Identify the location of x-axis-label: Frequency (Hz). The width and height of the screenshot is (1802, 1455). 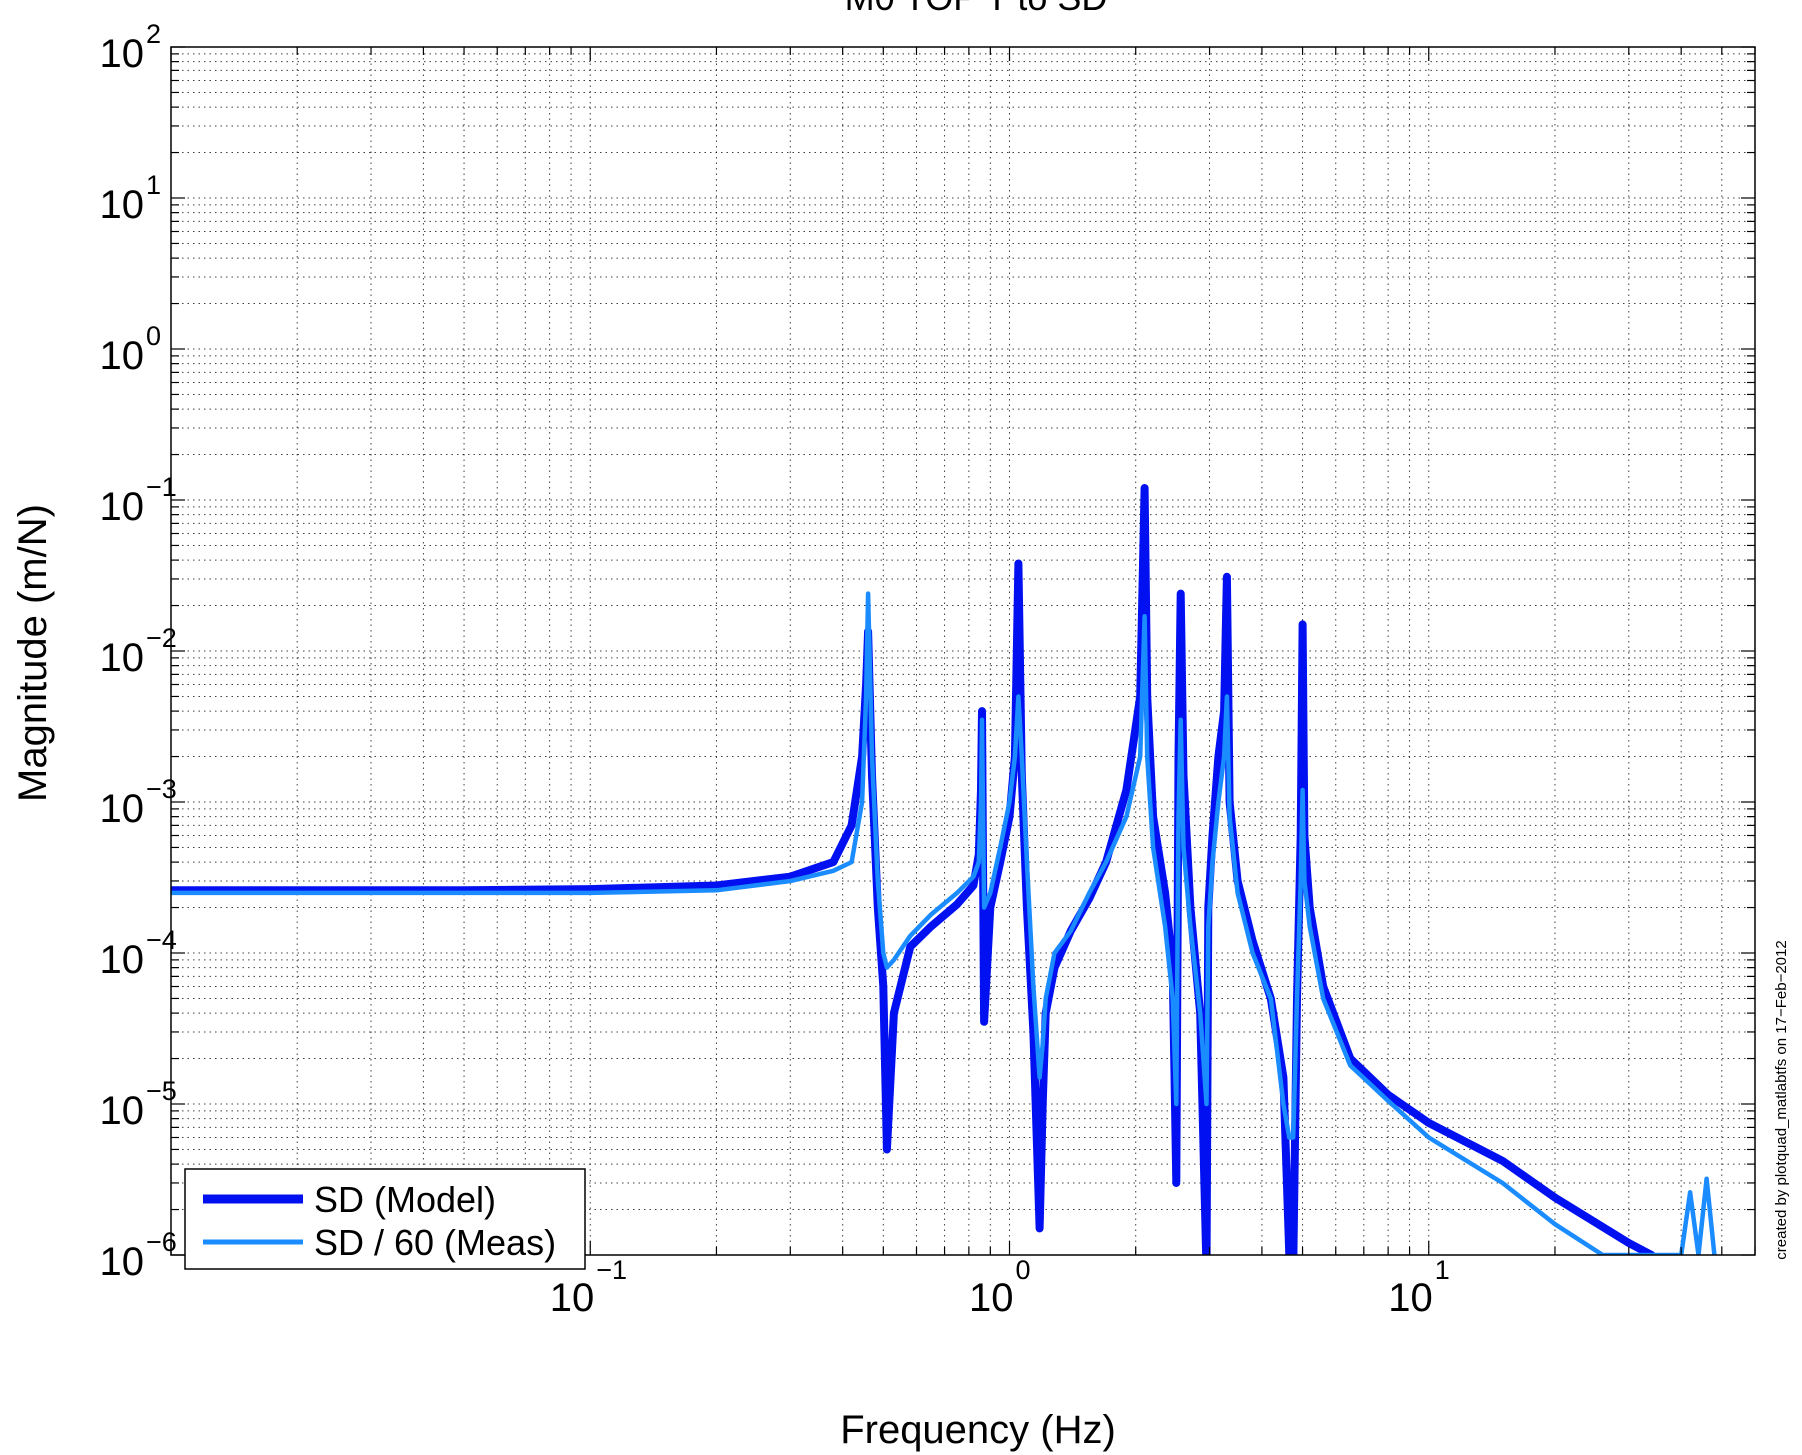
(978, 1430).